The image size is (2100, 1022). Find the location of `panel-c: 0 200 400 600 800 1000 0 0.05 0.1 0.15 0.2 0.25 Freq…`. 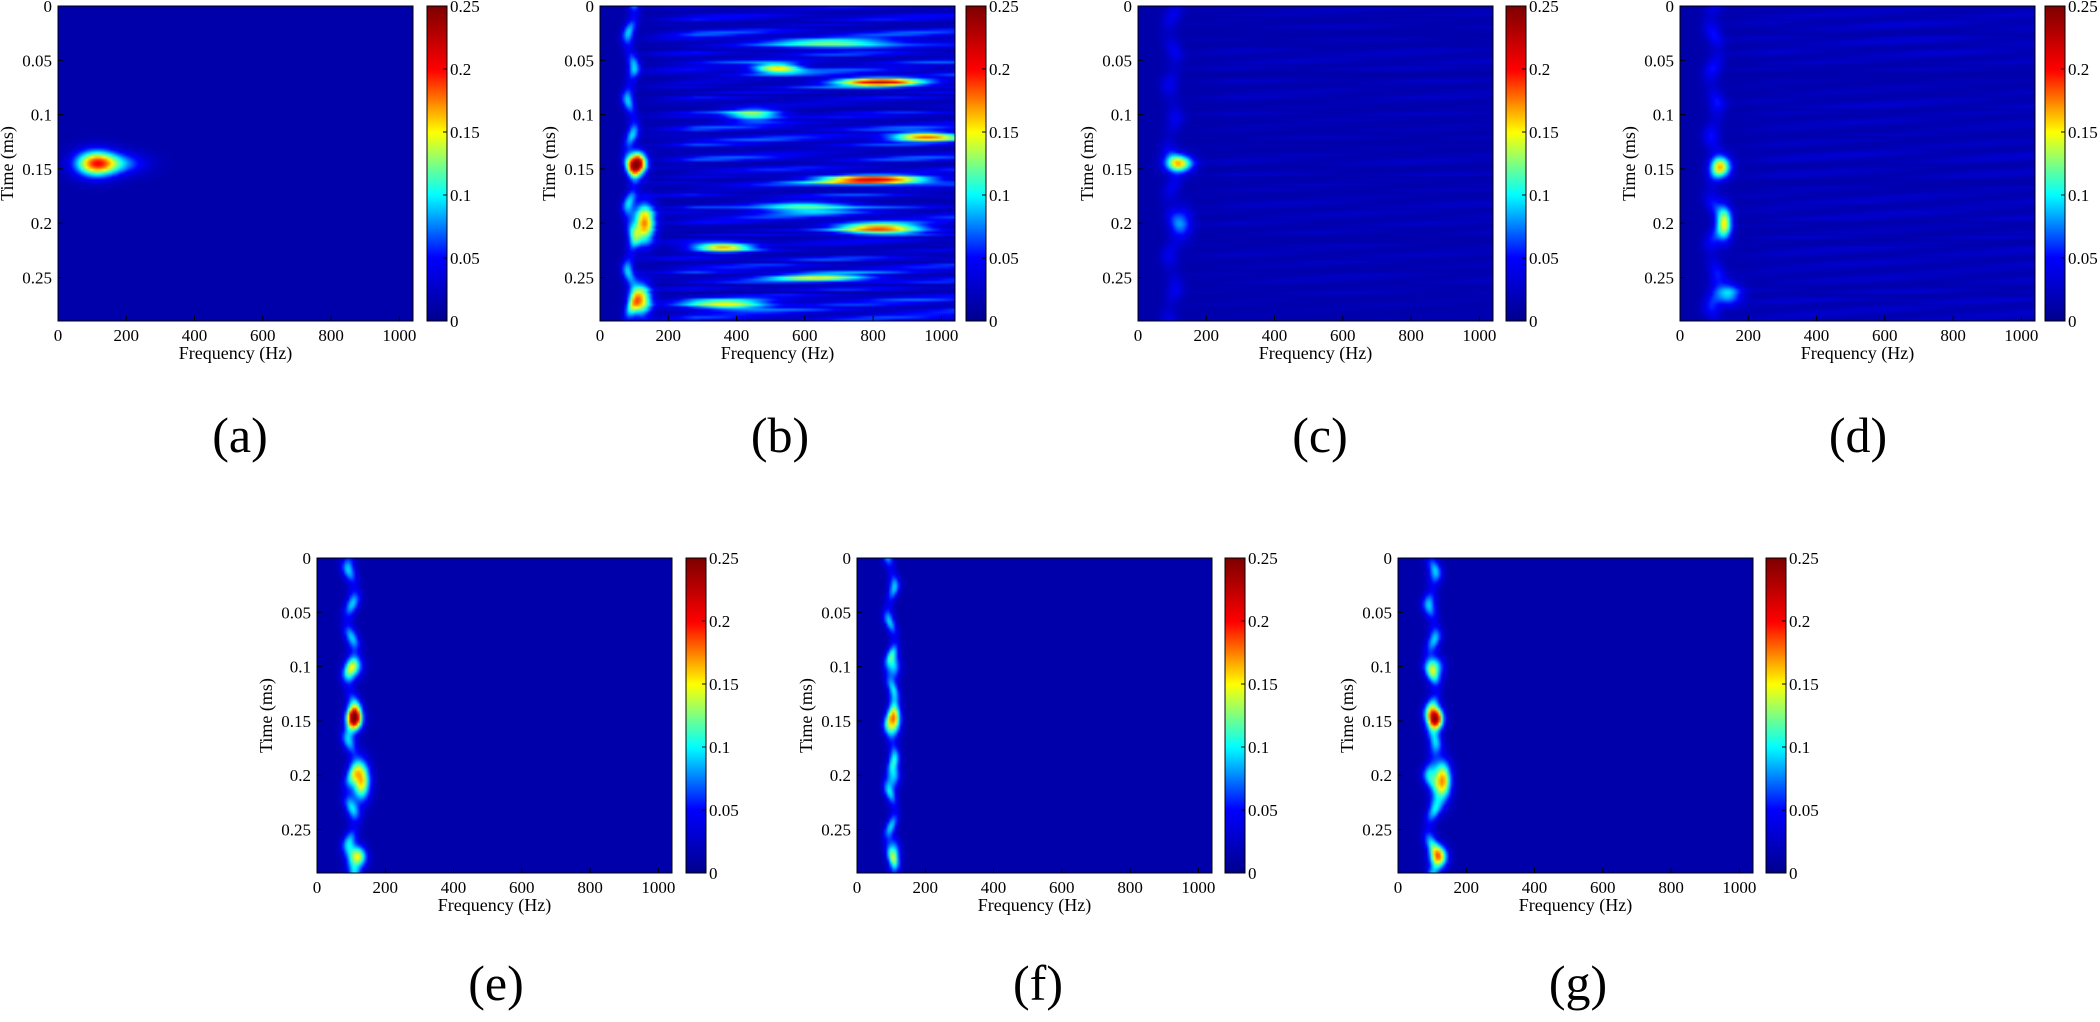

panel-c: 0 200 400 600 800 1000 0 0.05 0.1 0.15 0.2 0.25 Freq… is located at coordinates (1318, 231).